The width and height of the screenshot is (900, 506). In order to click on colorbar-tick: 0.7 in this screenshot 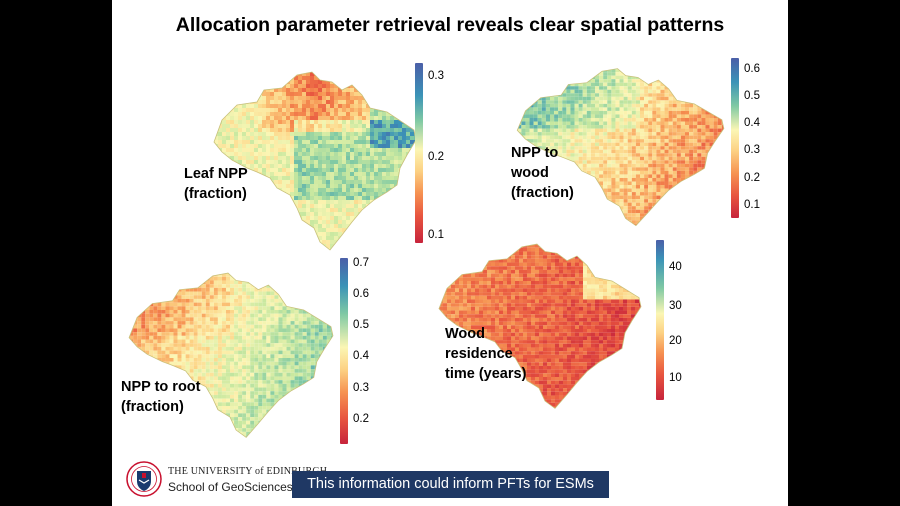, I will do `click(361, 263)`.